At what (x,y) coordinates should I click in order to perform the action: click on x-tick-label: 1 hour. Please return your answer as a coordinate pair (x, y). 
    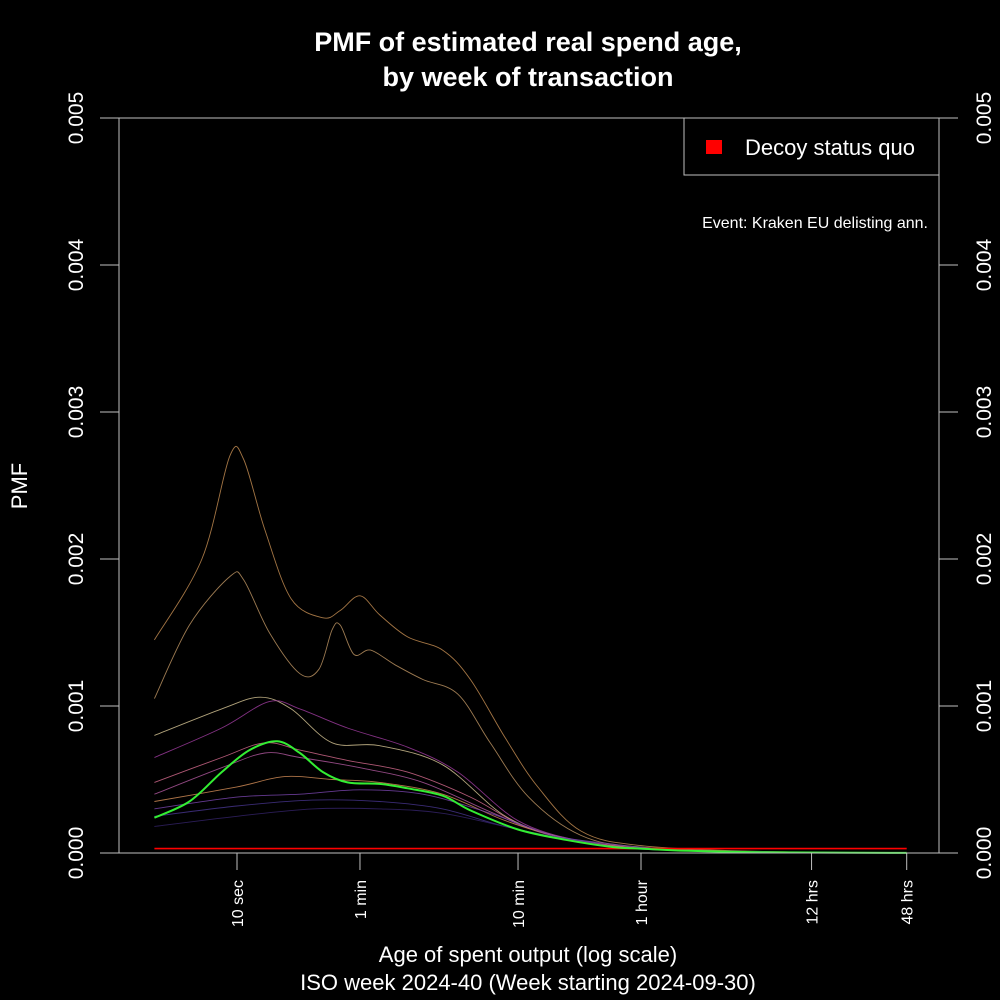
    Looking at the image, I should click on (642, 902).